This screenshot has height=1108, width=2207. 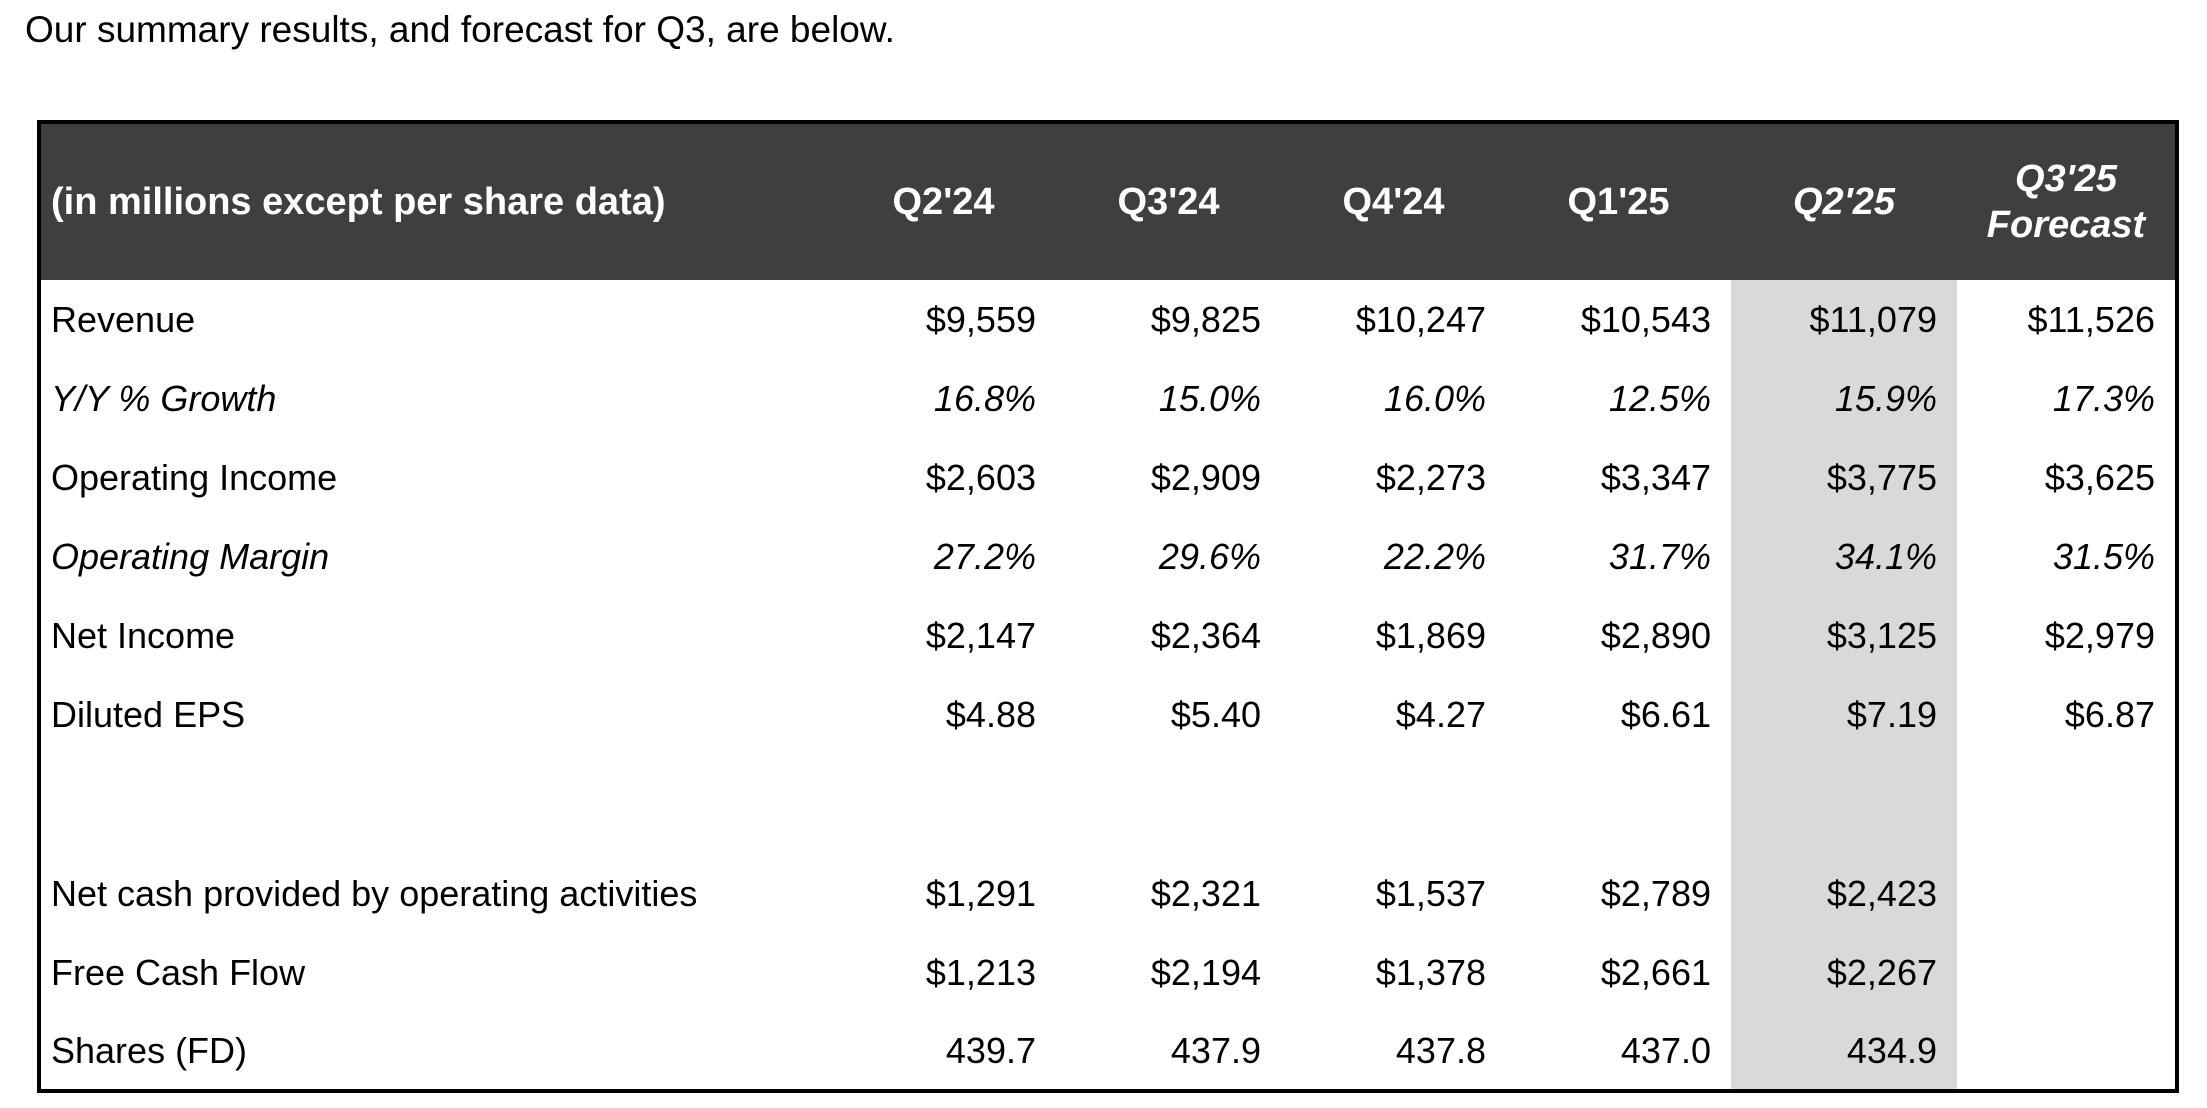 I want to click on cell-value: $10,543, so click(x=1645, y=319).